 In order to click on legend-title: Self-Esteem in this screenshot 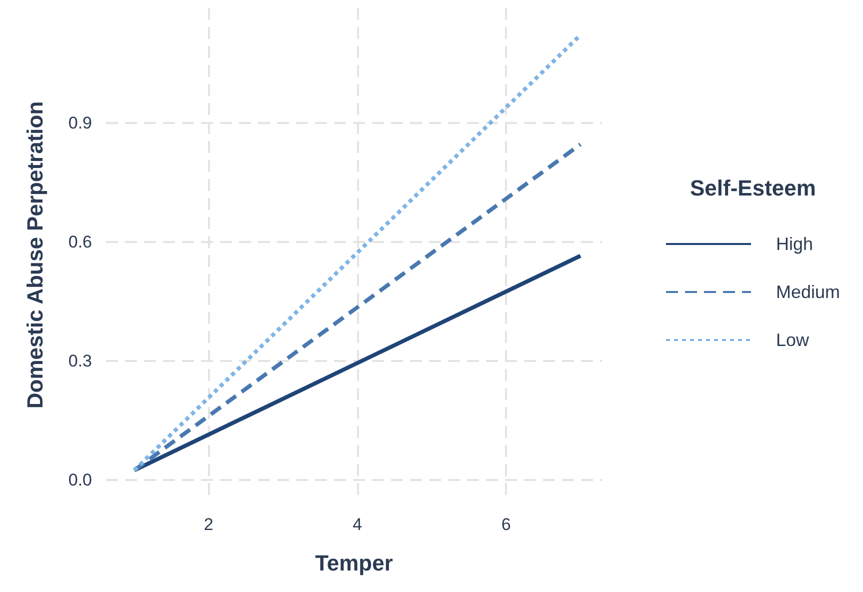, I will do `click(753, 188)`.